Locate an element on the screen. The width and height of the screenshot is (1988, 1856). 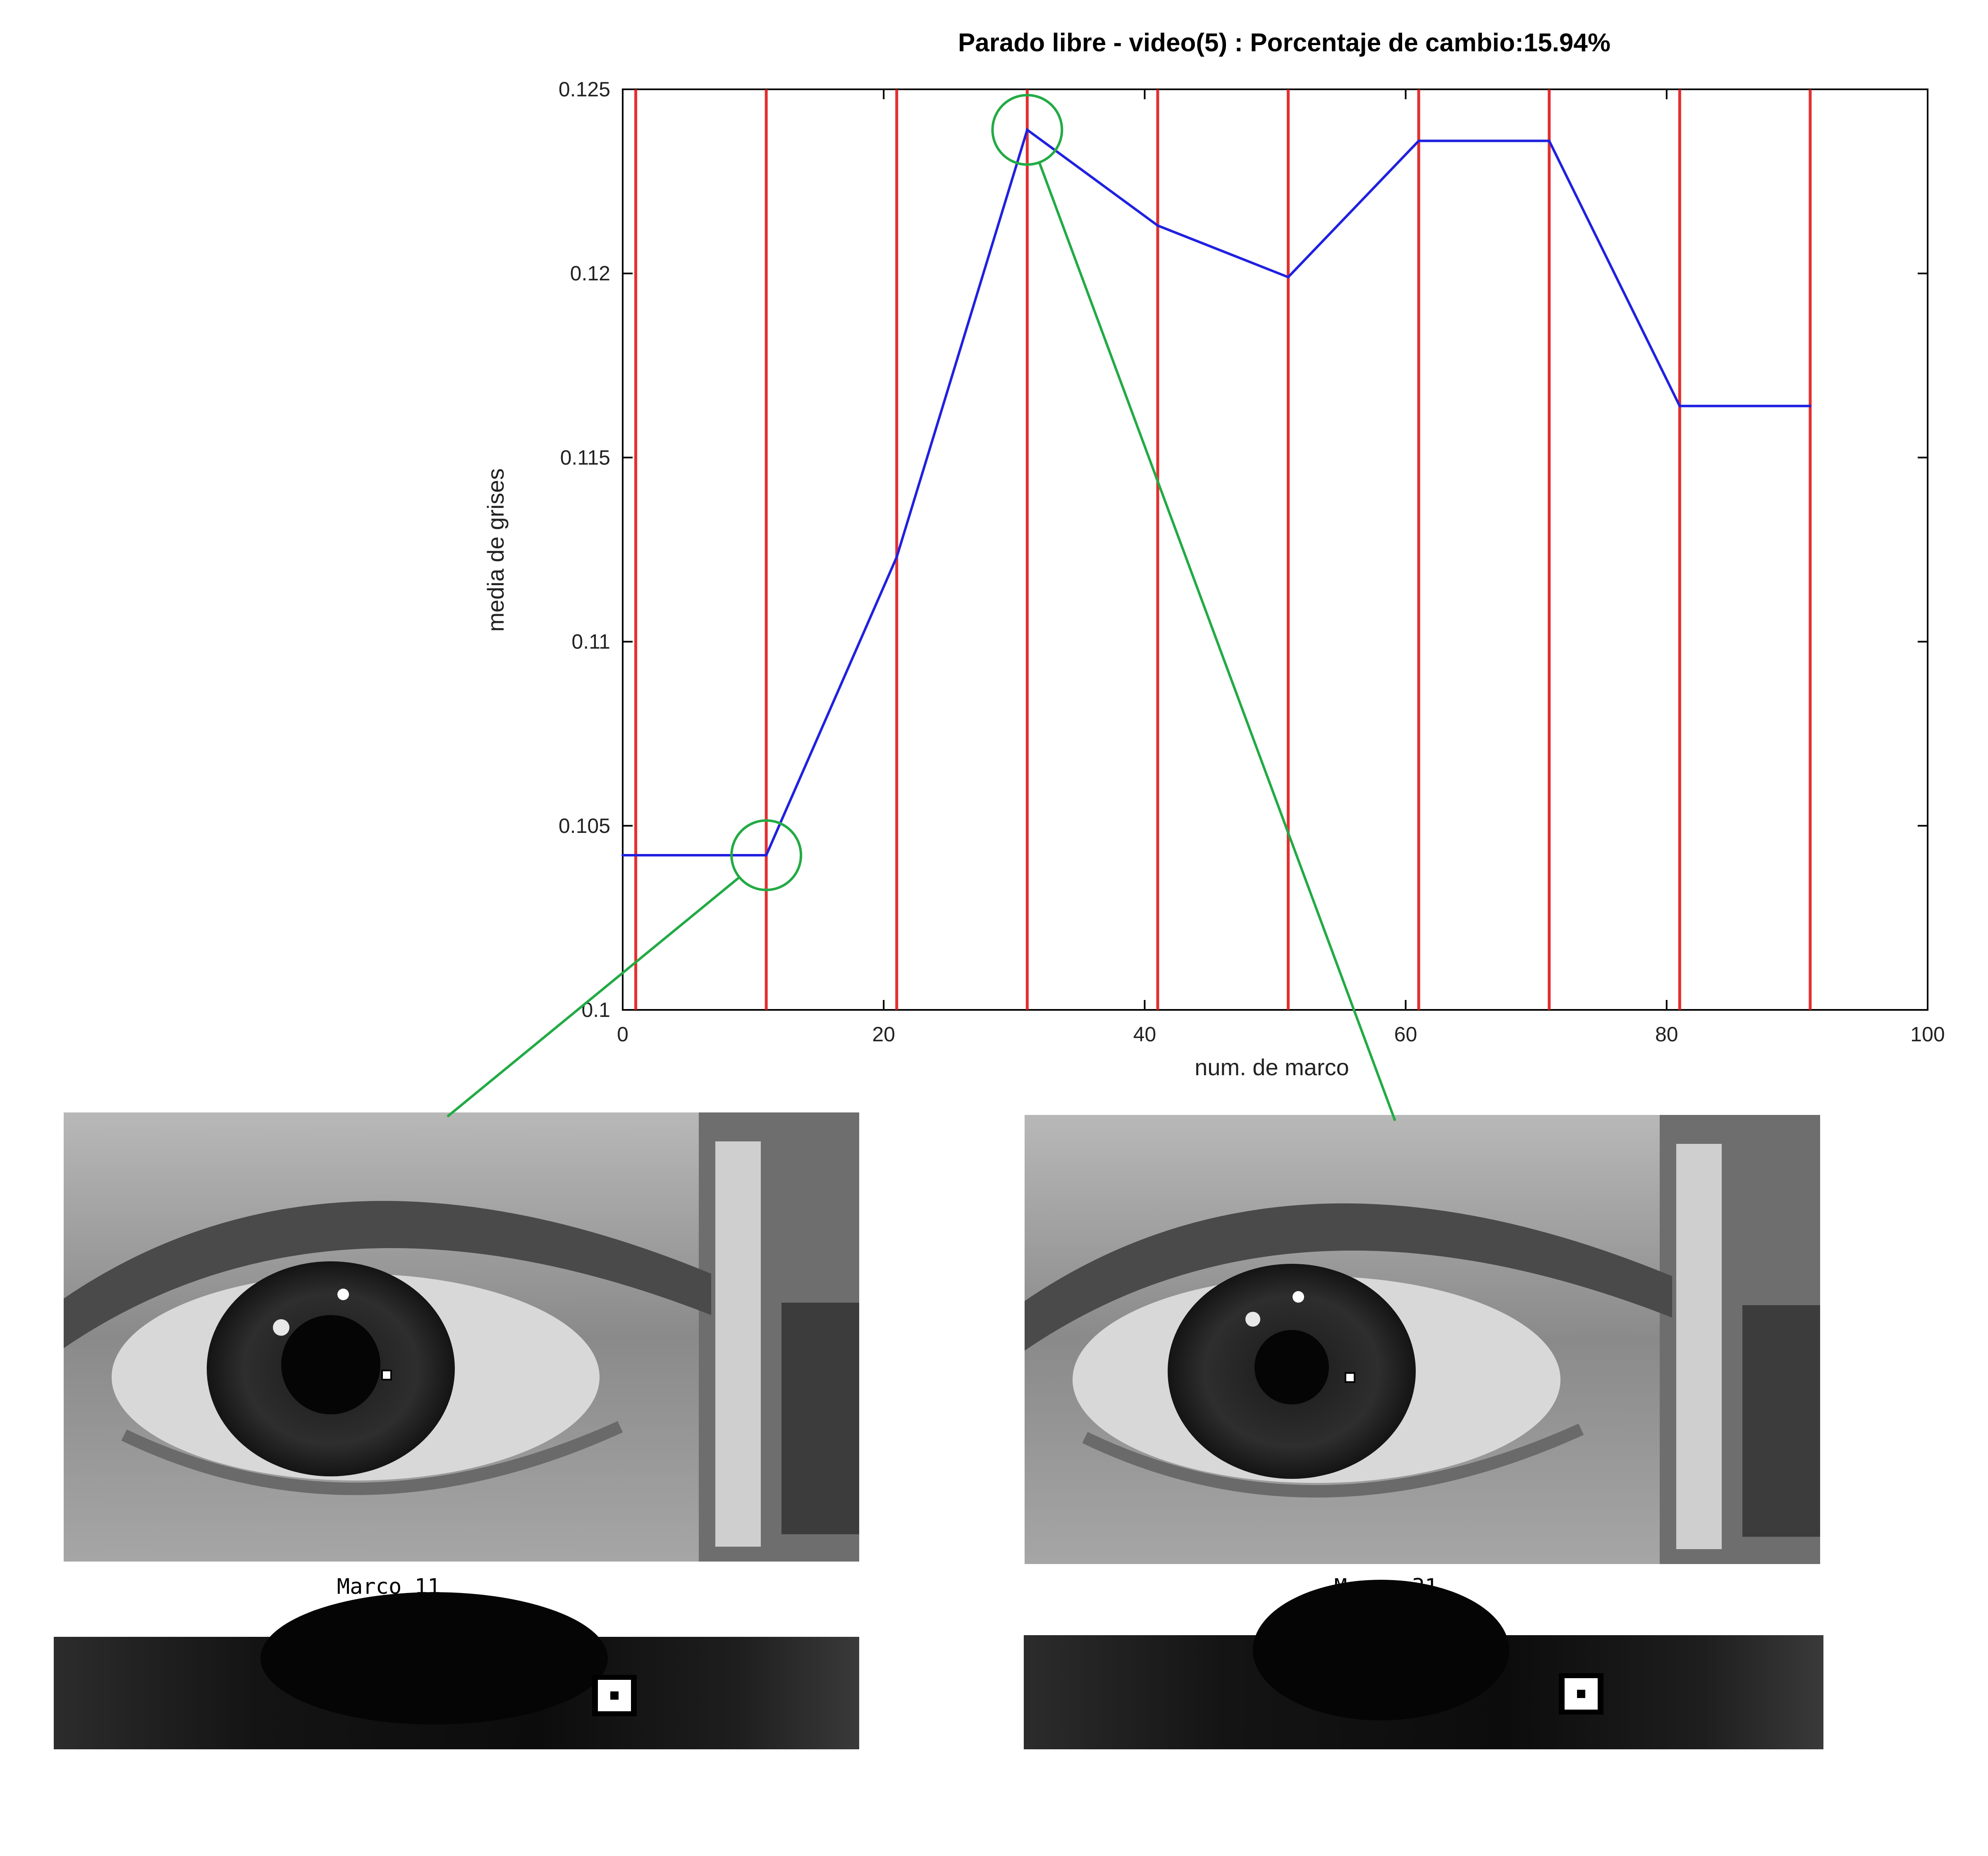
x-tick-label-0: 0 is located at coordinates (622, 1035).